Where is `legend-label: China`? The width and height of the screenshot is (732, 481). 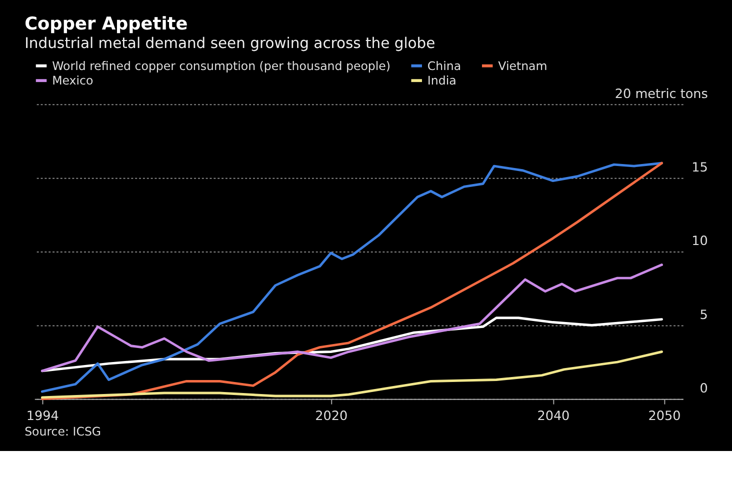 legend-label: China is located at coordinates (444, 65).